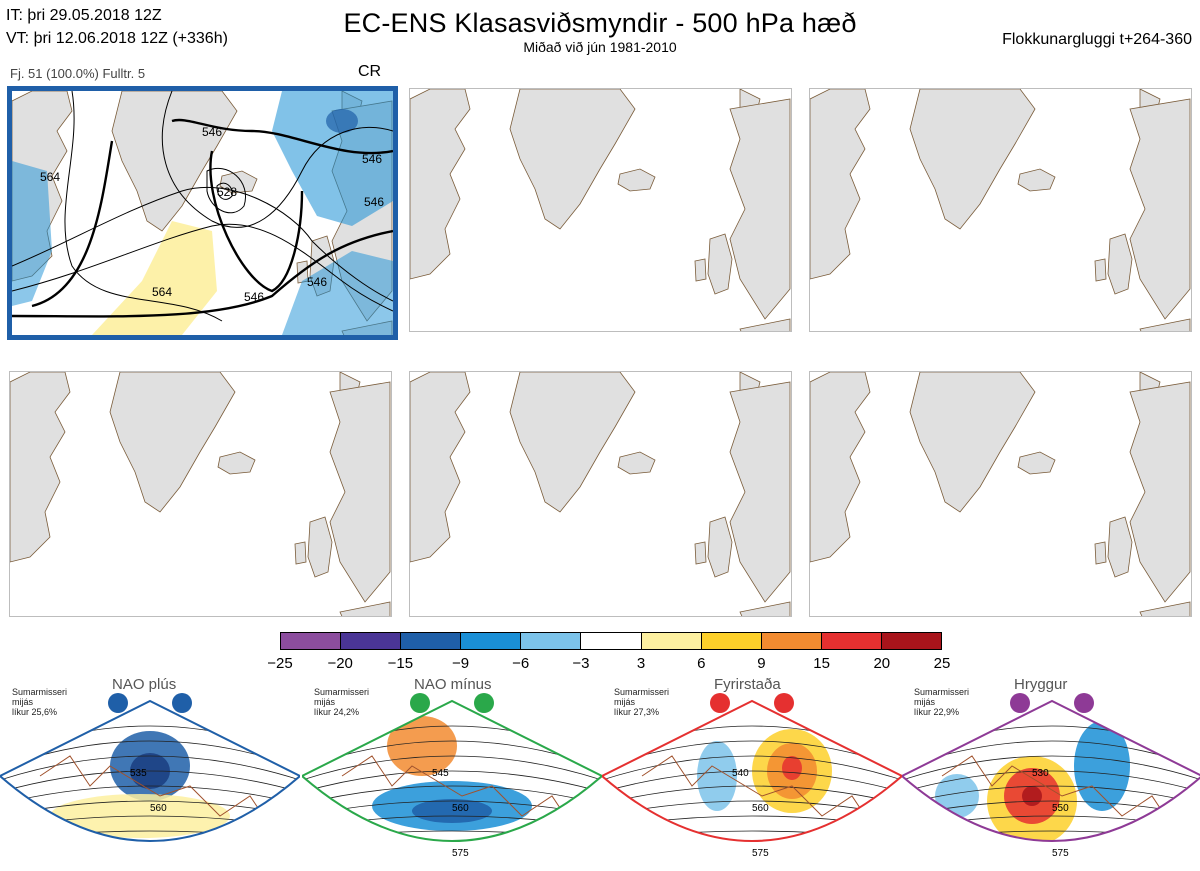  What do you see at coordinates (761, 663) in the screenshot?
I see `colorbar-tick-label: 9` at bounding box center [761, 663].